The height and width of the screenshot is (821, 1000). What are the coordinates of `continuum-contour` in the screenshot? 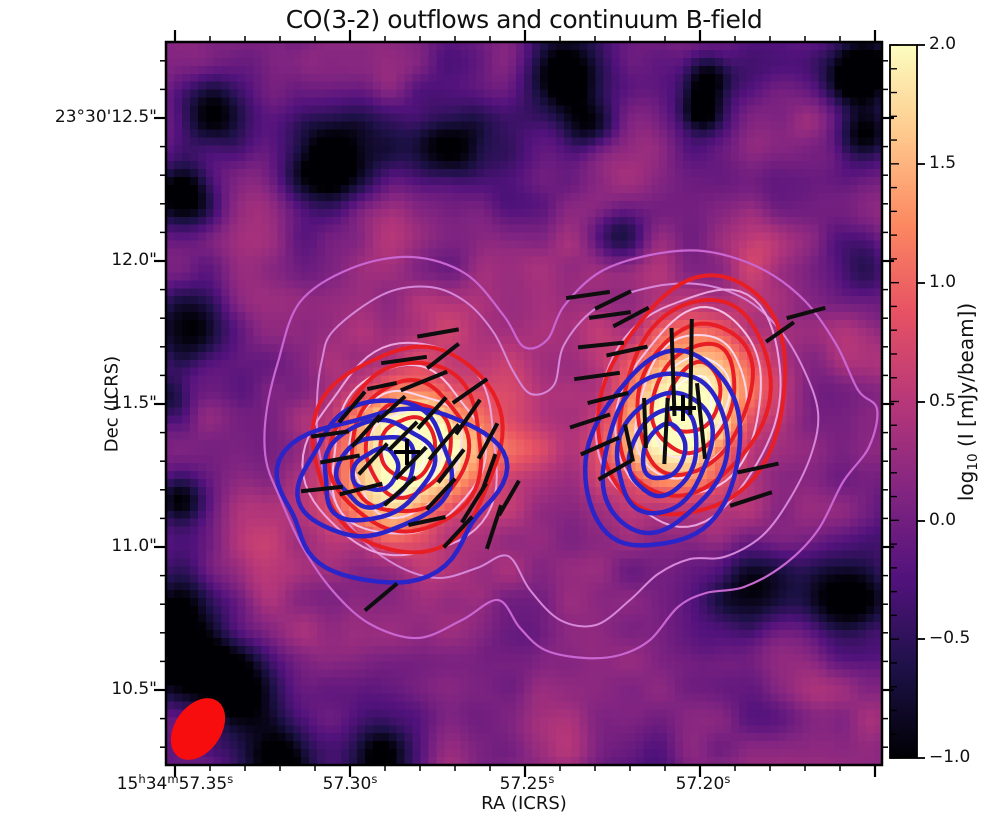 It's located at (689, 406).